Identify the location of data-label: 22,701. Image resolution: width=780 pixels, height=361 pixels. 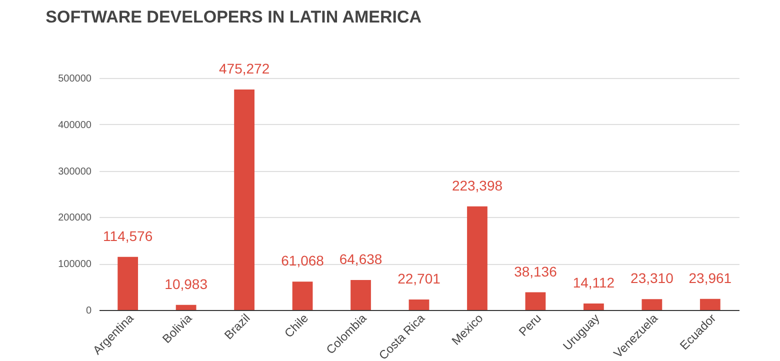
(419, 278).